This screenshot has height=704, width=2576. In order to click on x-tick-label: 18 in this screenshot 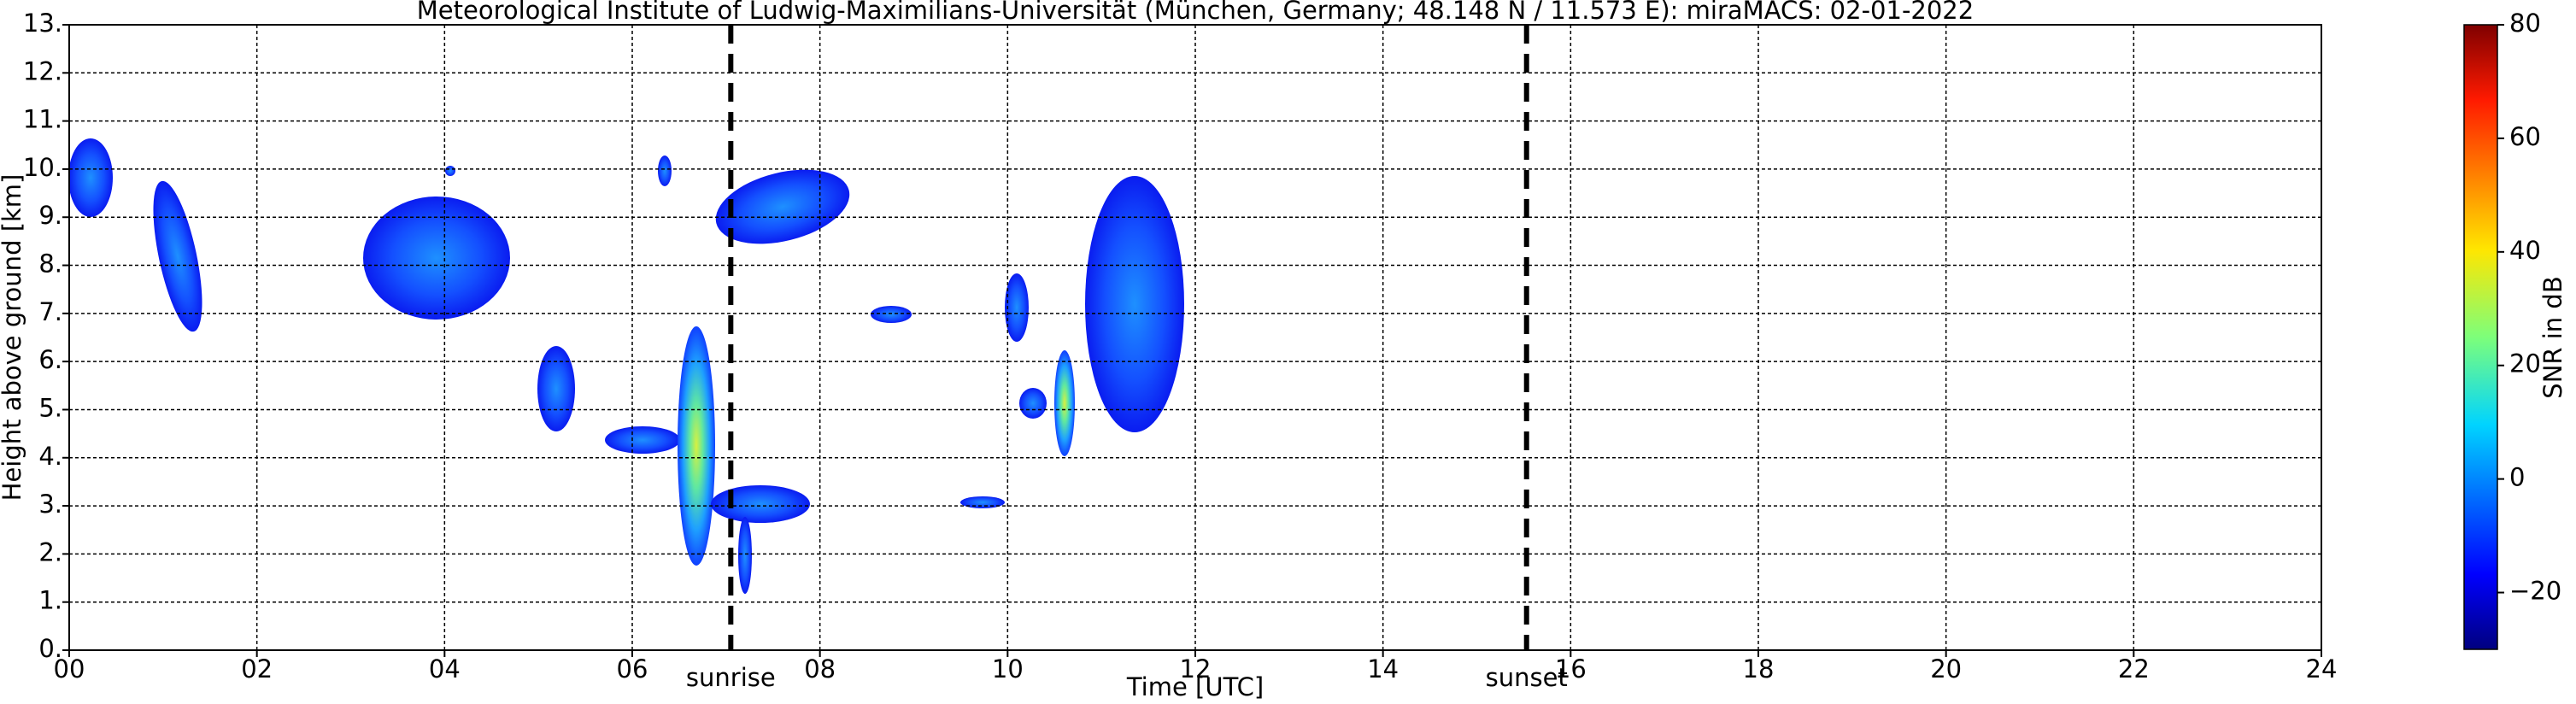, I will do `click(1759, 668)`.